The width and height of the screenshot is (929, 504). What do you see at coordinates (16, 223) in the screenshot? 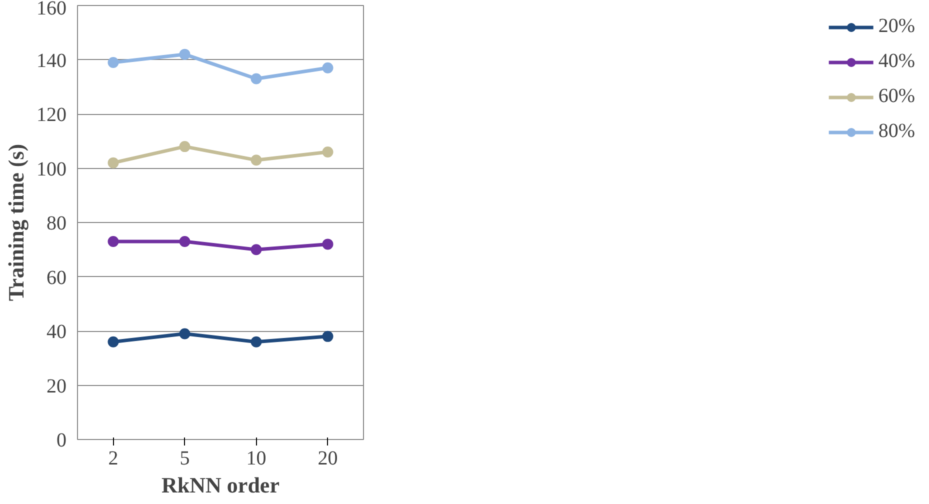
I see `y-axis-title: Training time (s)` at bounding box center [16, 223].